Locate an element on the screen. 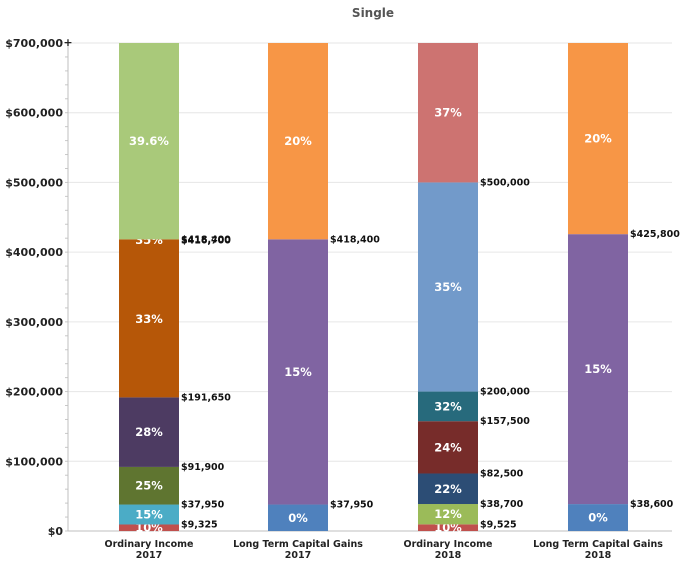  segment-rate-label: 12% is located at coordinates (448, 514).